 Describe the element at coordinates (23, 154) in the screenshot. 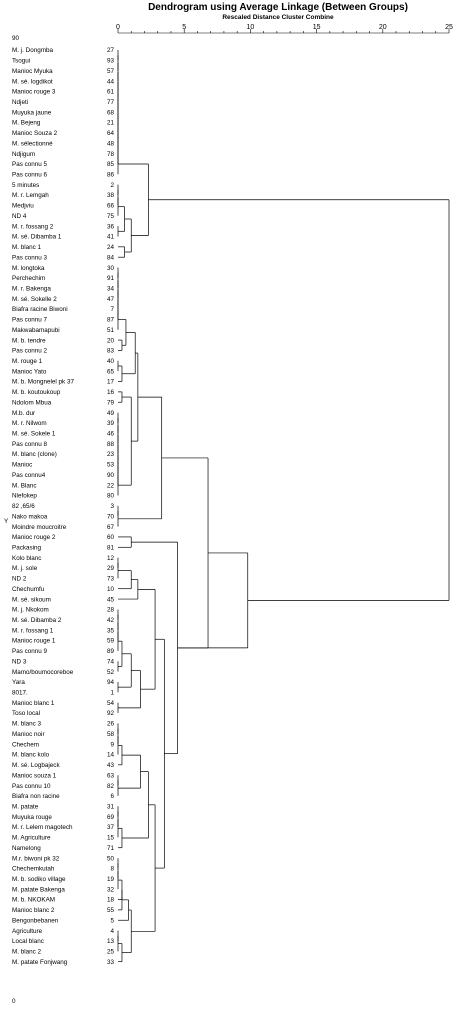

I see `leaf-label: Ndjigum` at that location.